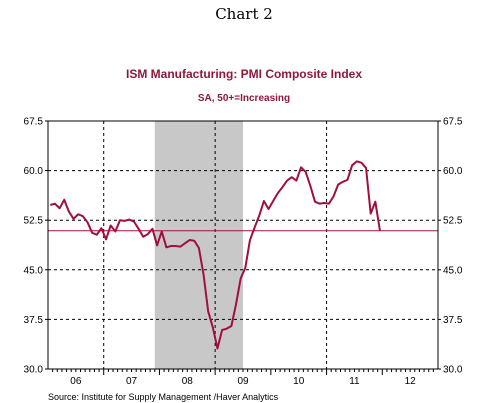  I want to click on x-tick-label: 12, so click(411, 381).